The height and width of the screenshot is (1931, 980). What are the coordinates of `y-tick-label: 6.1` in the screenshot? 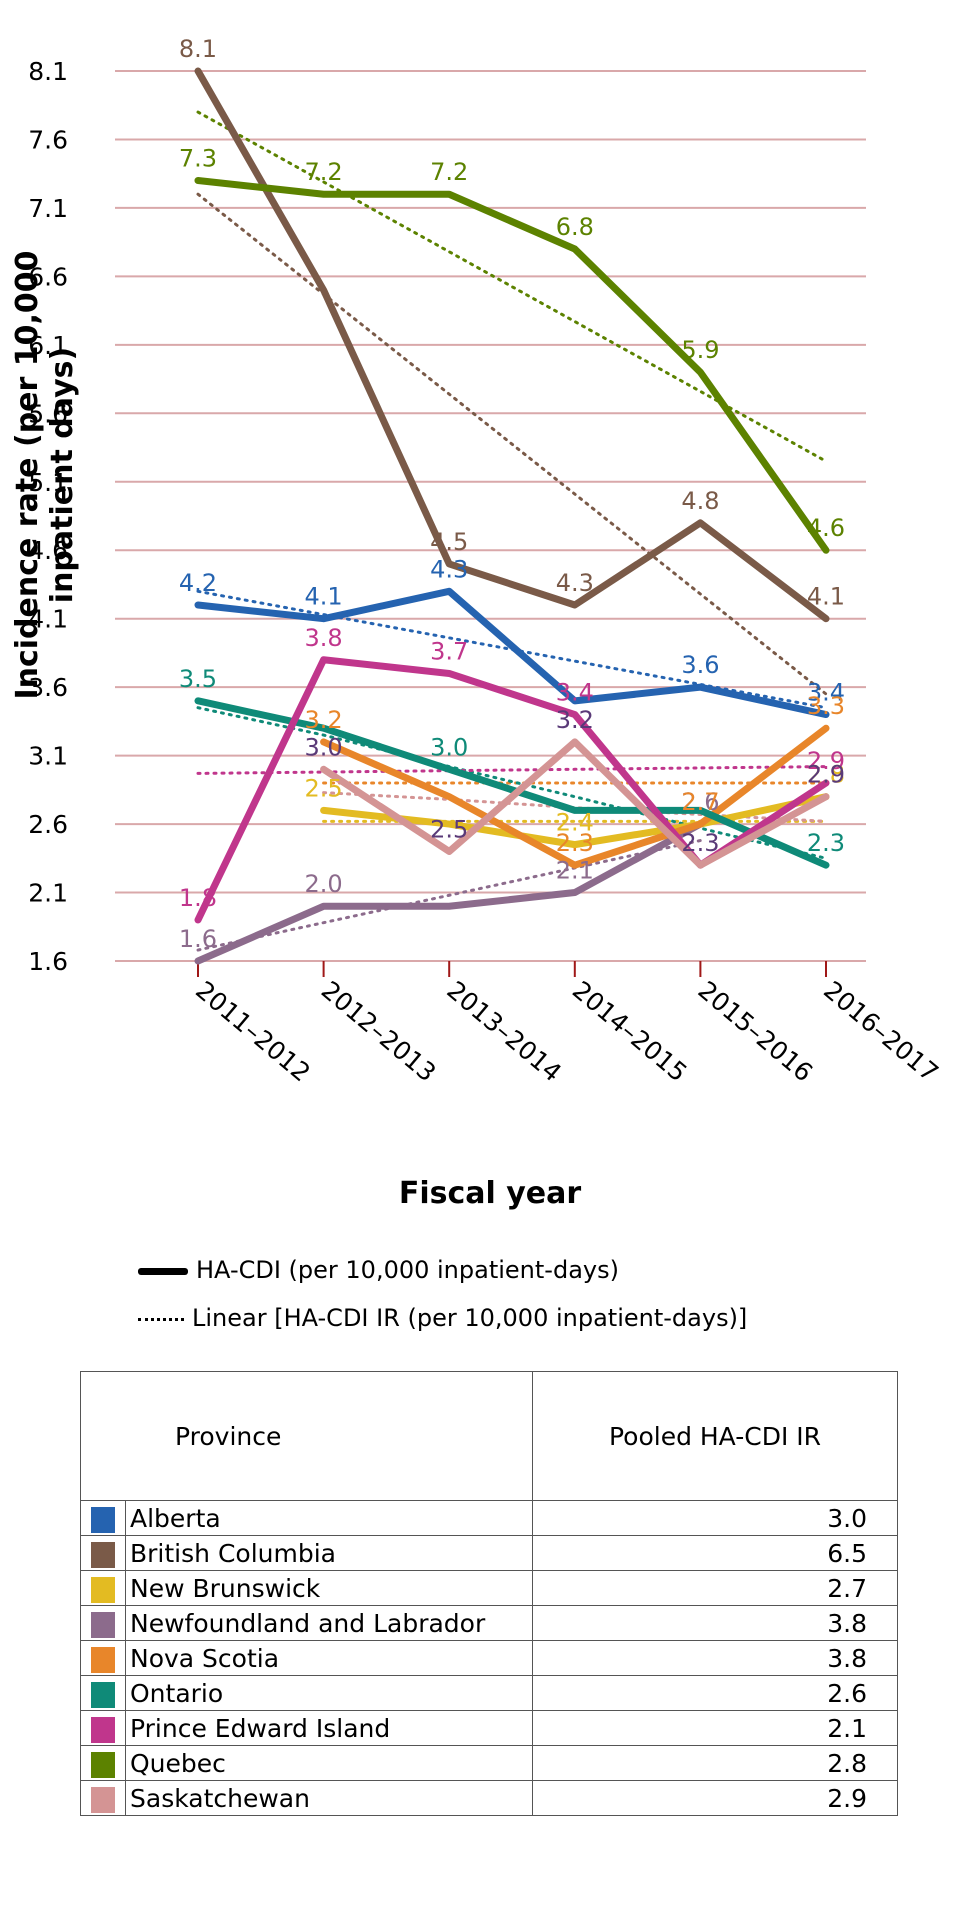 It's located at (48, 345).